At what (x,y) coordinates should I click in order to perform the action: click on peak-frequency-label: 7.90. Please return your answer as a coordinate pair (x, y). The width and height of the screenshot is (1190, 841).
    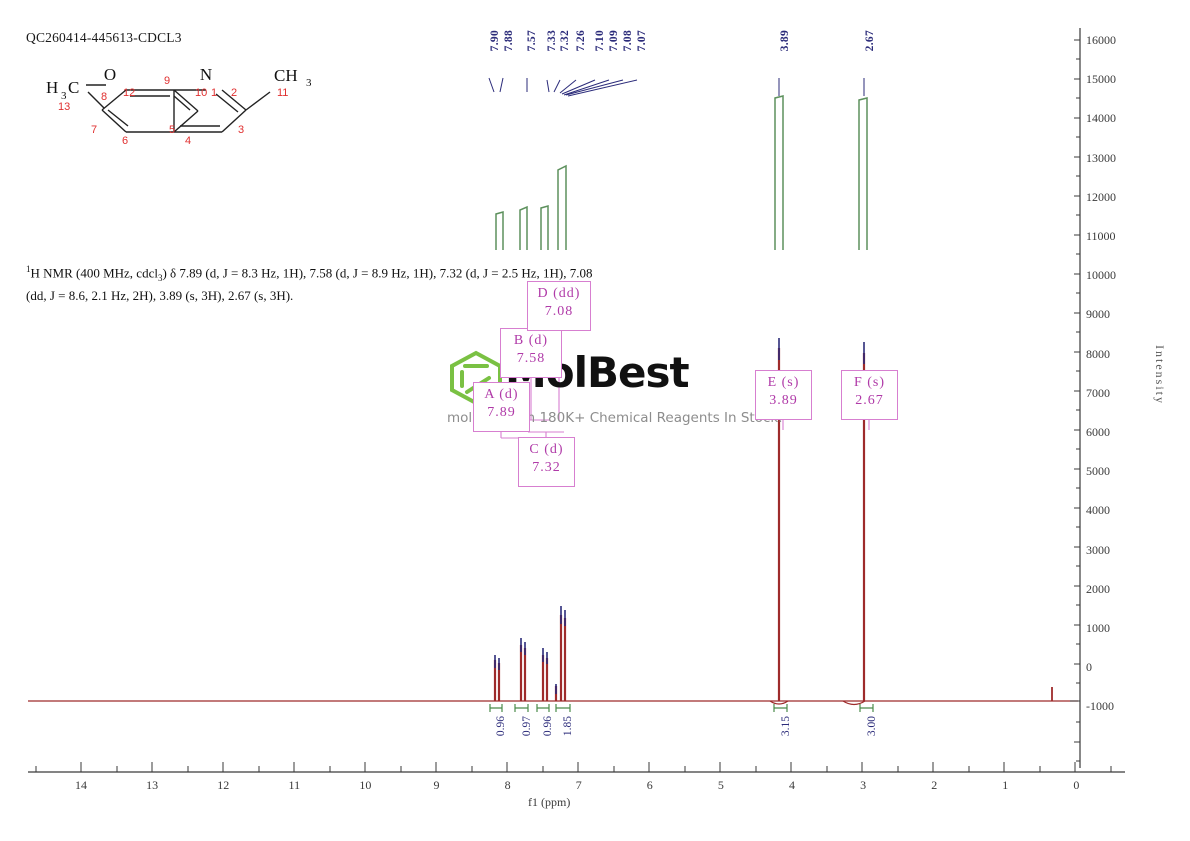
    Looking at the image, I should click on (495, 41).